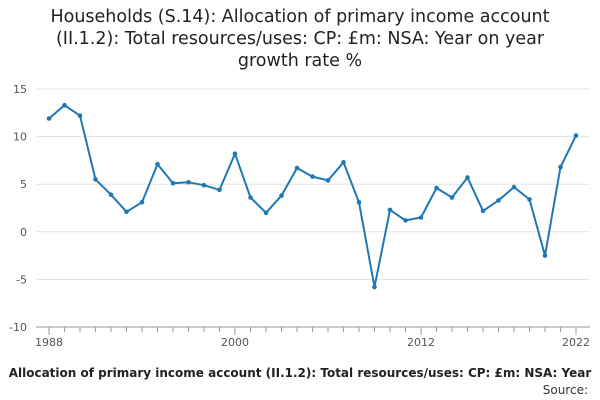 The width and height of the screenshot is (600, 400). What do you see at coordinates (235, 342) in the screenshot?
I see `x-tick-label: 2000` at bounding box center [235, 342].